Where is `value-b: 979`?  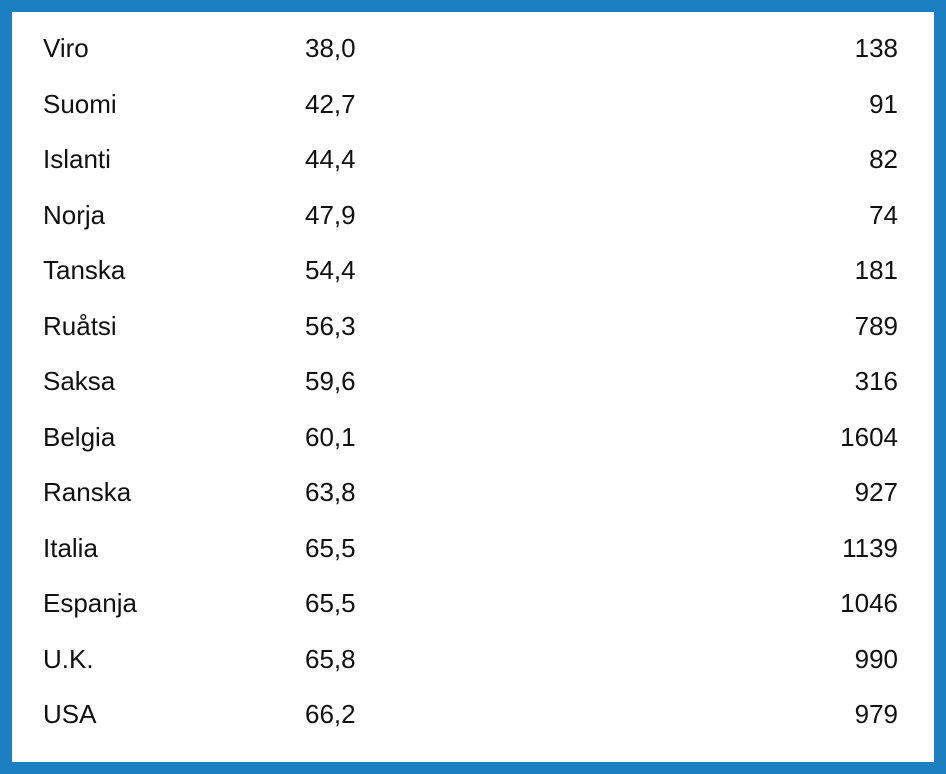 value-b: 979 is located at coordinates (876, 714).